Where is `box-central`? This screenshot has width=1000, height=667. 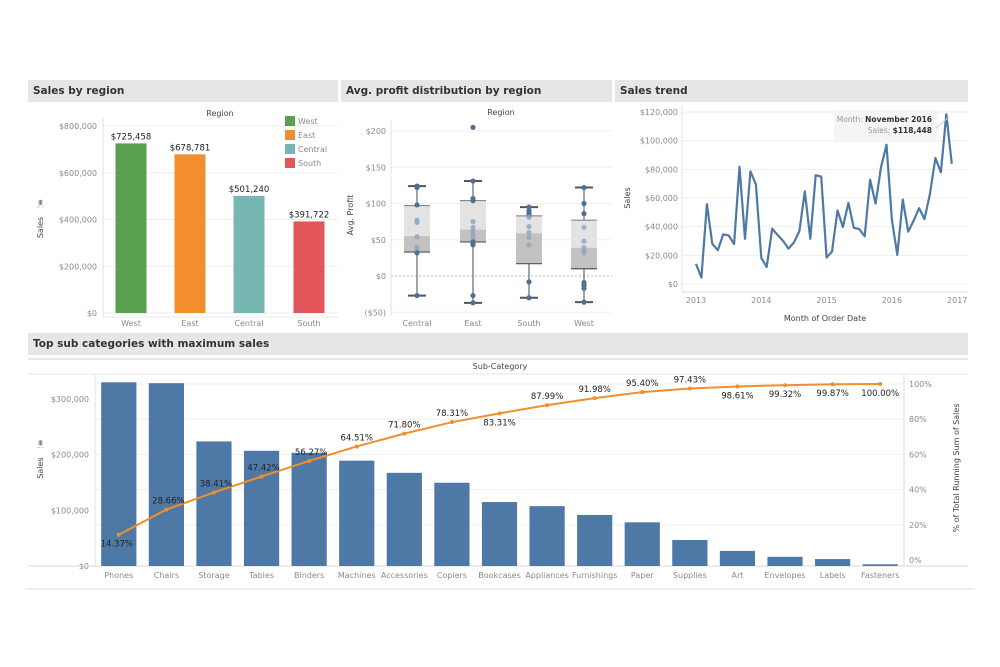 box-central is located at coordinates (417, 241).